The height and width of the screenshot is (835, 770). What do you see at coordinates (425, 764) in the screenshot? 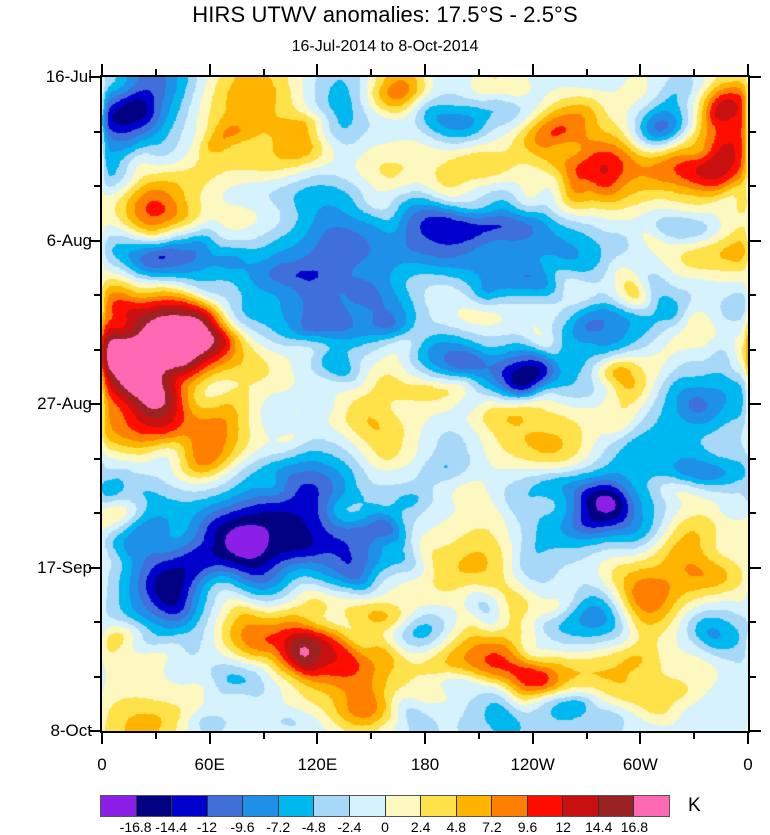
I see `x-axis-label: 180` at bounding box center [425, 764].